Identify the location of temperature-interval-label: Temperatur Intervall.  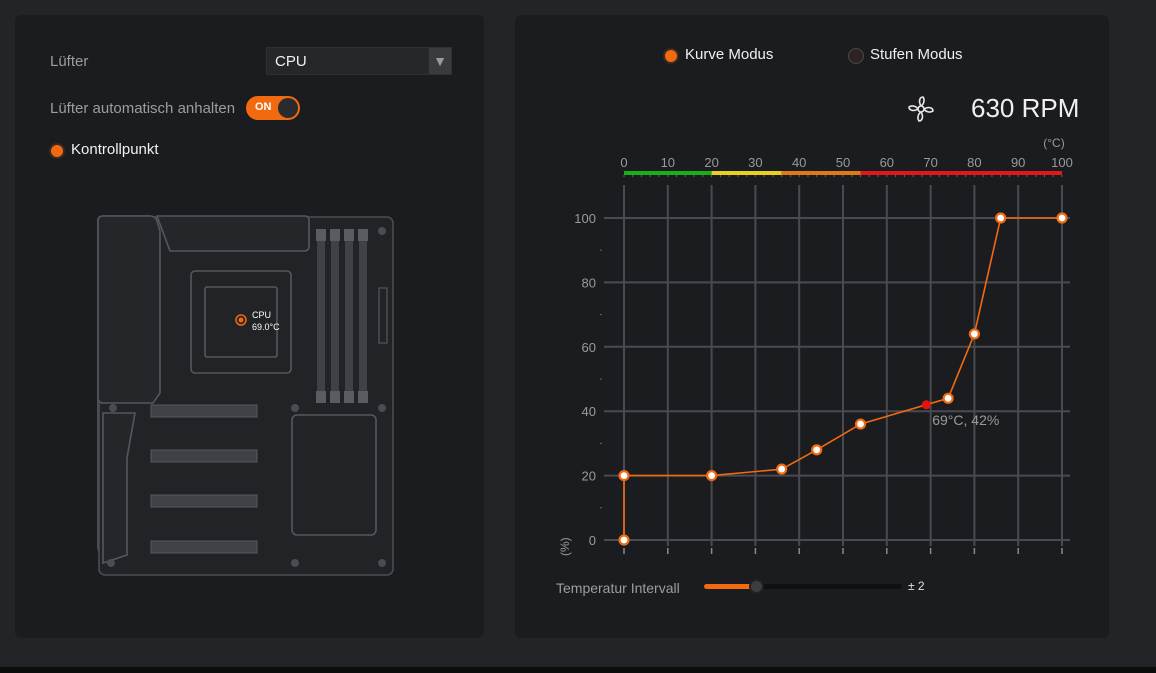
(618, 588).